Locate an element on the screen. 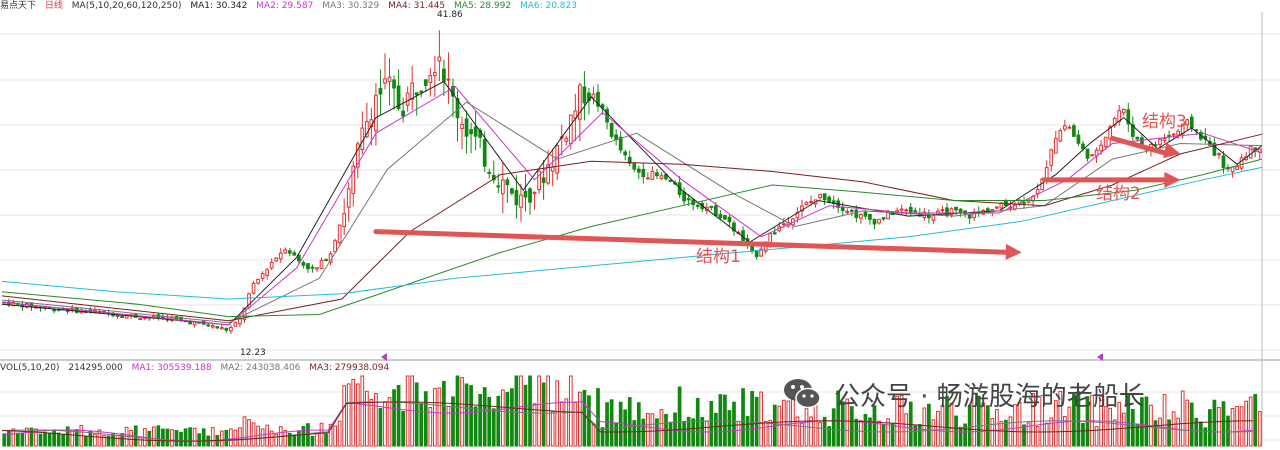 Image resolution: width=1280 pixels, height=450 pixels. ma5-value: MA5: 28.992 is located at coordinates (483, 6).